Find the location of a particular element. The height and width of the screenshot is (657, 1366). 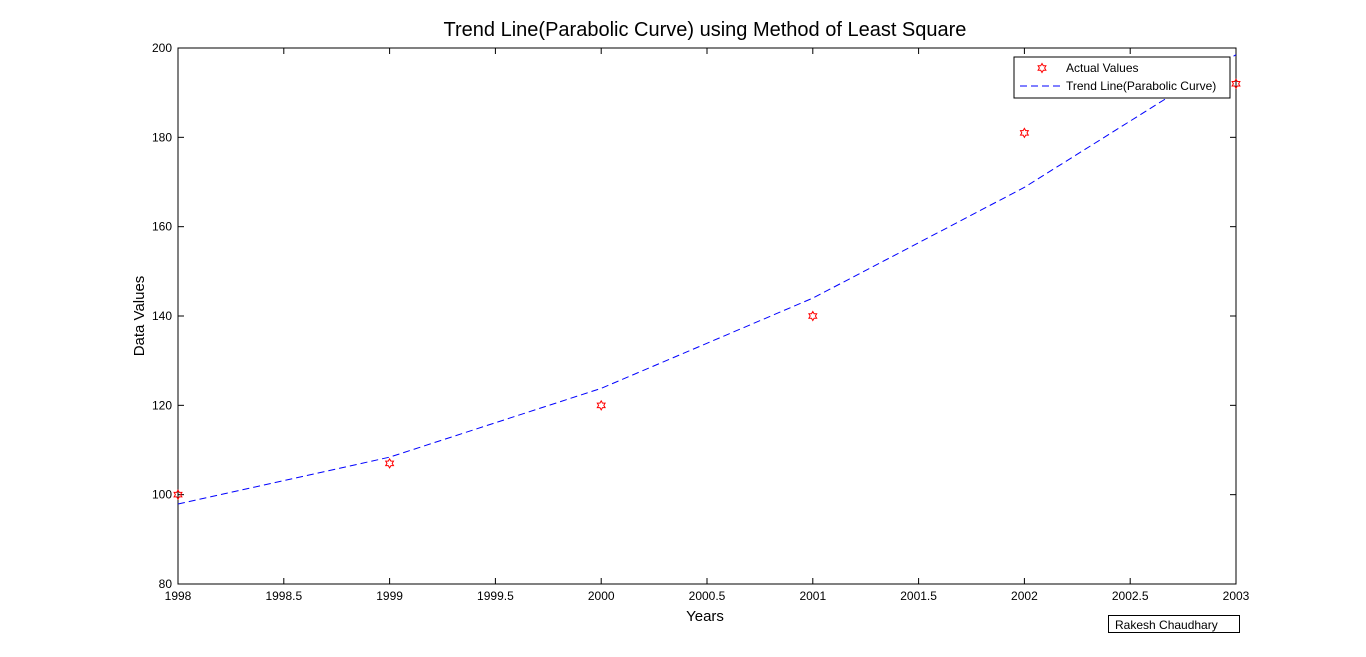

legend-box is located at coordinates (1122, 77).